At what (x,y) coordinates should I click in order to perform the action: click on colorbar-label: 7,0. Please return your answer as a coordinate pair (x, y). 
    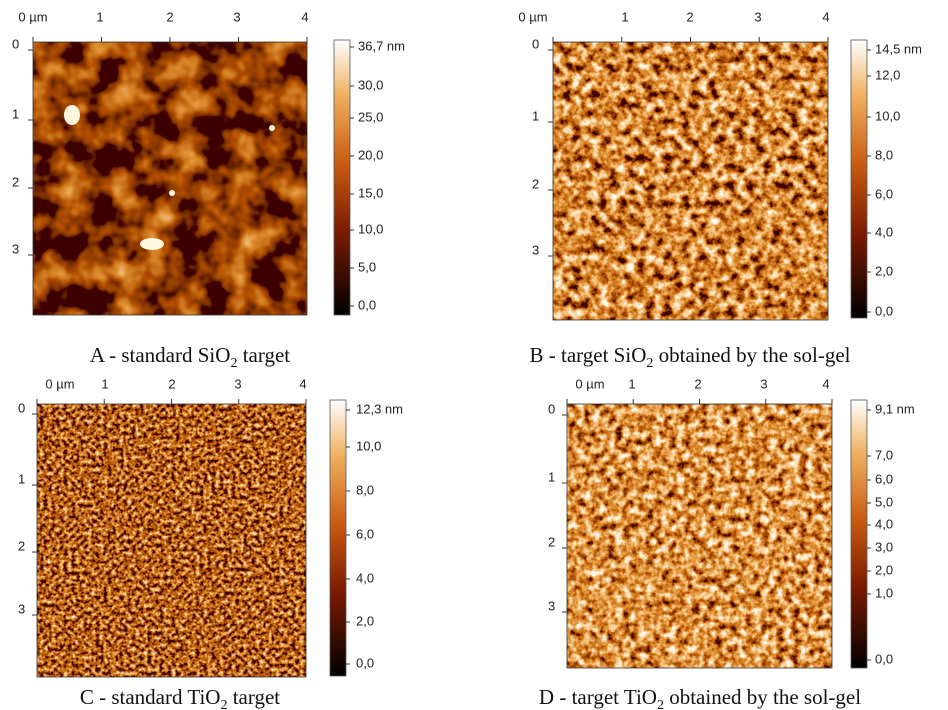
    Looking at the image, I should click on (884, 454).